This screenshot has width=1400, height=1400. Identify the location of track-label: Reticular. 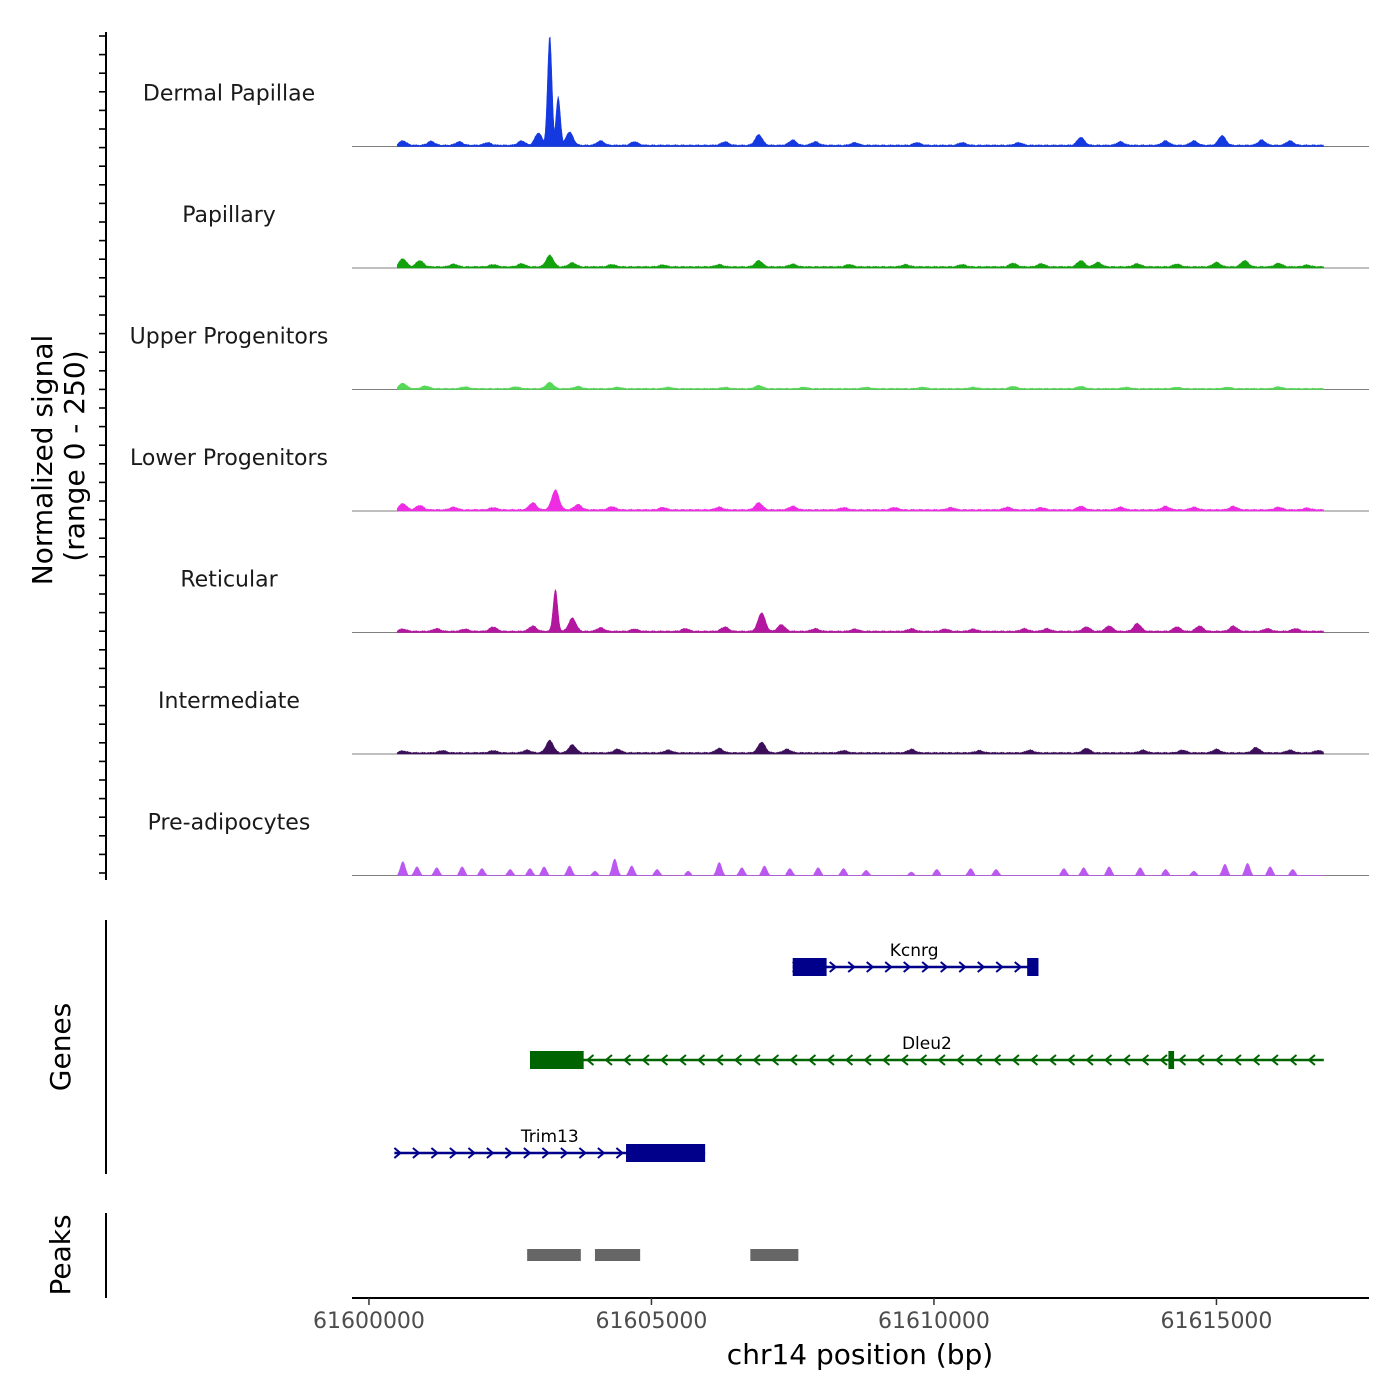
(229, 580).